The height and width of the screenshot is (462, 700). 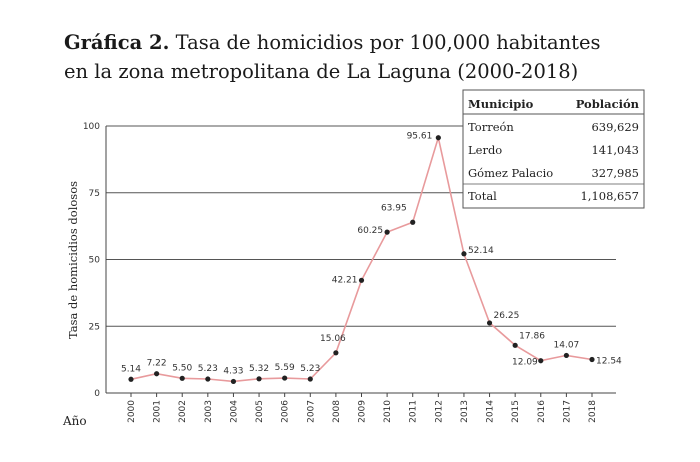 I want to click on data-label: 52.14, so click(x=481, y=251).